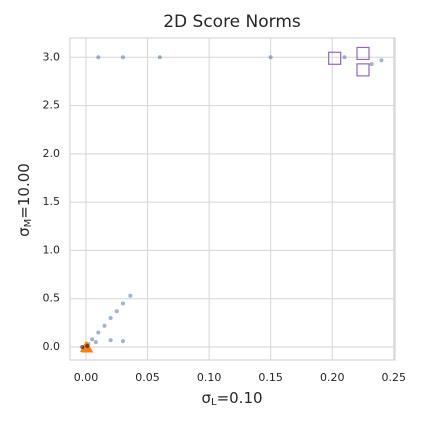 The height and width of the screenshot is (427, 423). I want to click on x-tick-label: 0.10, so click(209, 377).